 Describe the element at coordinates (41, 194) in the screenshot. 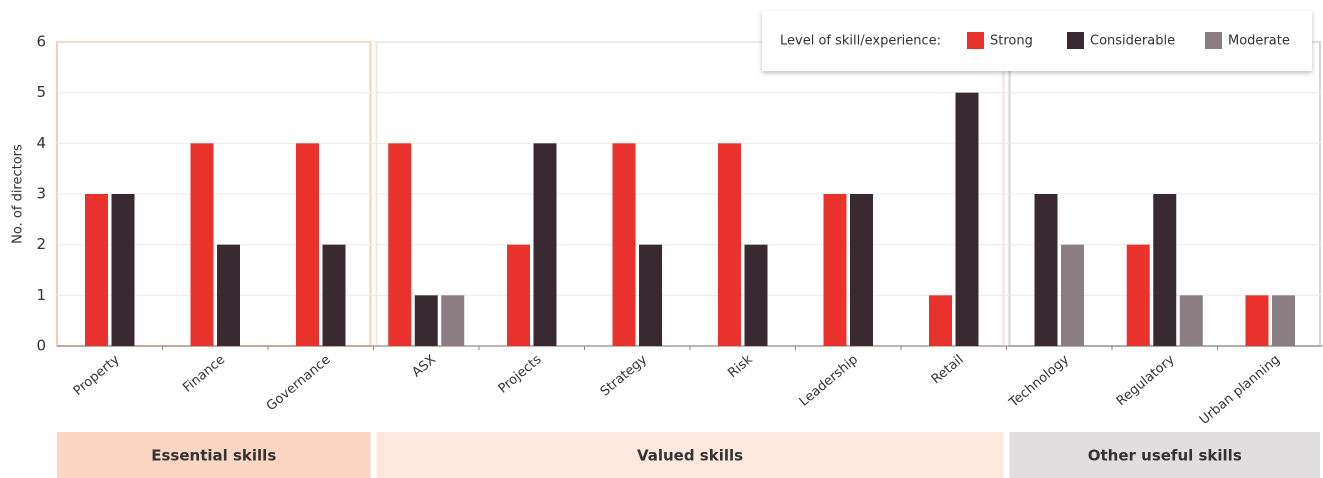

I see `y-tick-label: 3` at that location.